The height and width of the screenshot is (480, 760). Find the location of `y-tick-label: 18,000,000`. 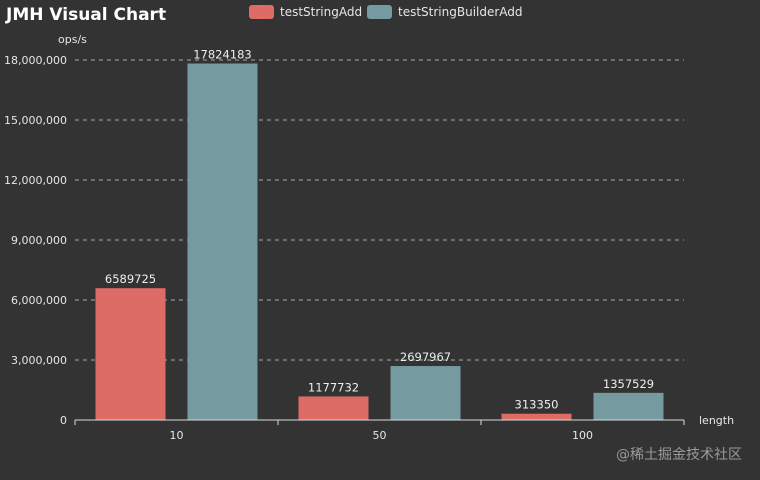

y-tick-label: 18,000,000 is located at coordinates (35, 60).